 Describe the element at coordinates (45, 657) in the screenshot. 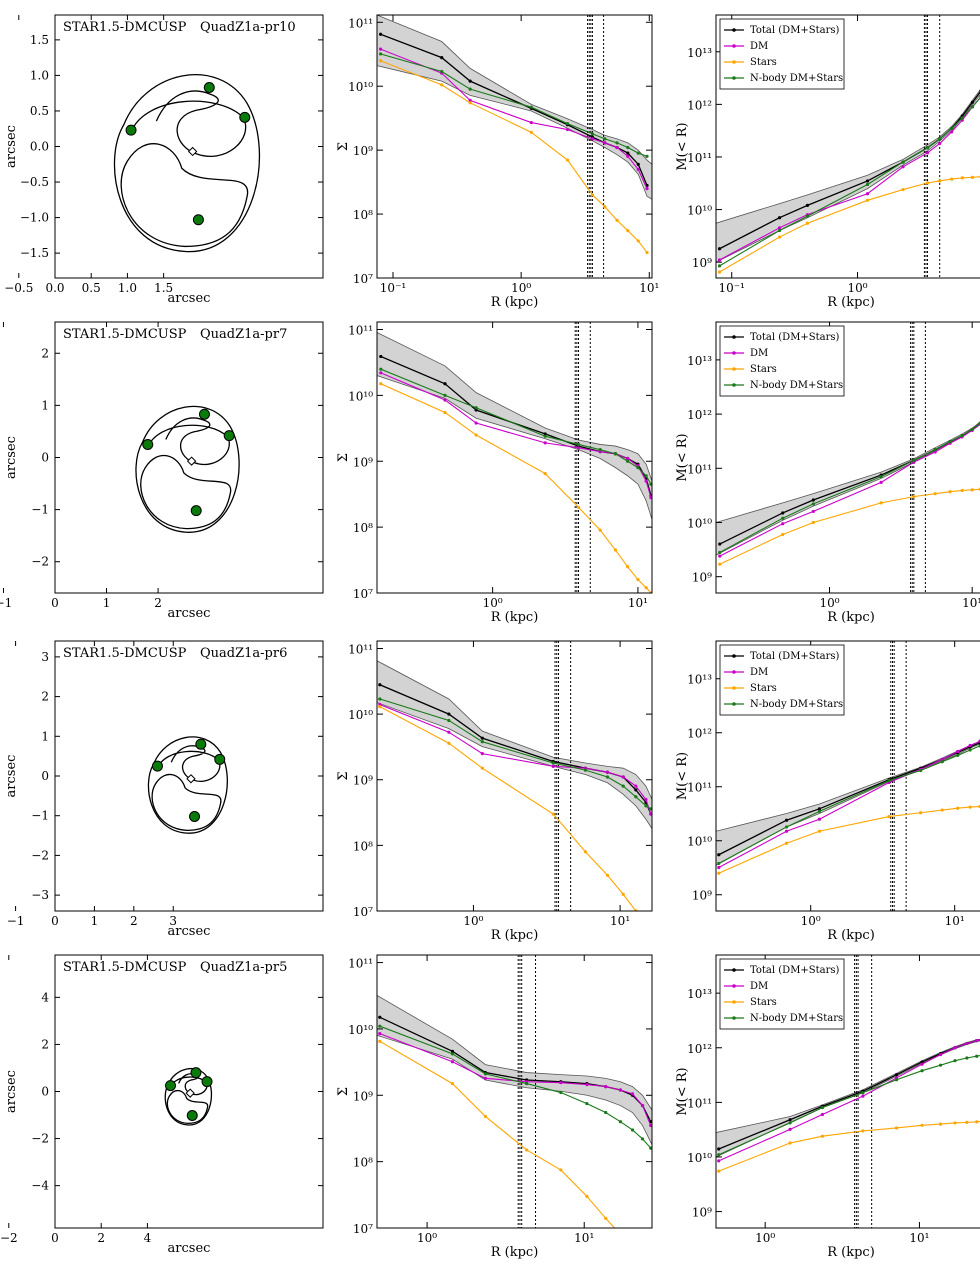

I see `y-tick-label: 3` at that location.